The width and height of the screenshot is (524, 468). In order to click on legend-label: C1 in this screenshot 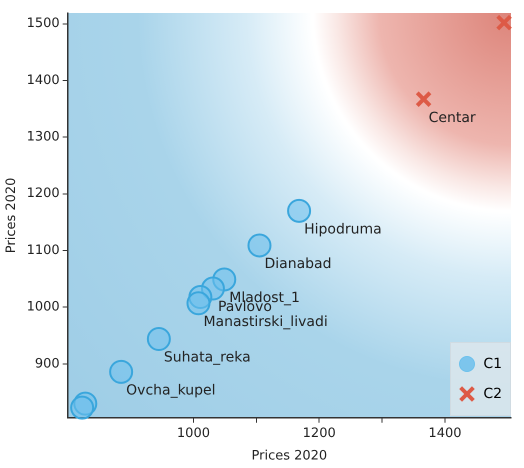, I will do `click(492, 364)`.